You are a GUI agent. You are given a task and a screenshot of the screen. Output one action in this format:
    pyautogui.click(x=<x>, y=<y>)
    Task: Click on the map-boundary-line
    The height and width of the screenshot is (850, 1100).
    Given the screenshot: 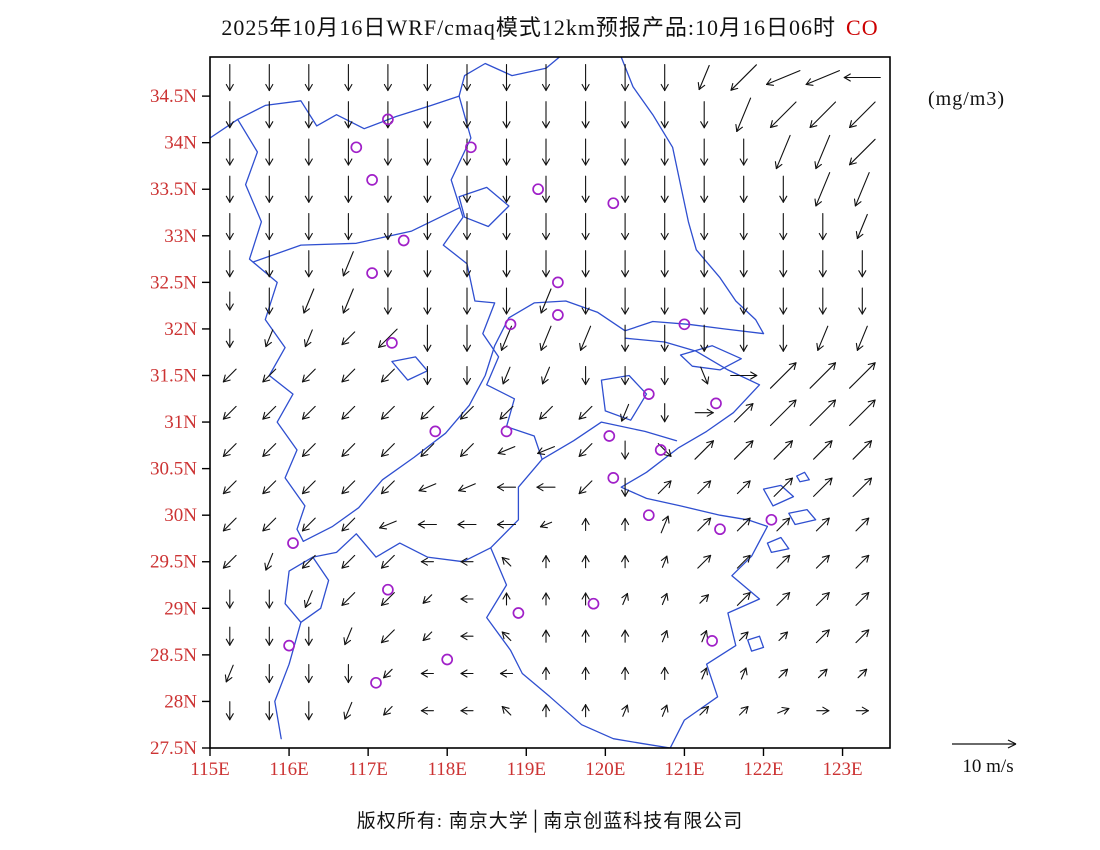 What is the action you would take?
    pyautogui.click(x=694, y=542)
    